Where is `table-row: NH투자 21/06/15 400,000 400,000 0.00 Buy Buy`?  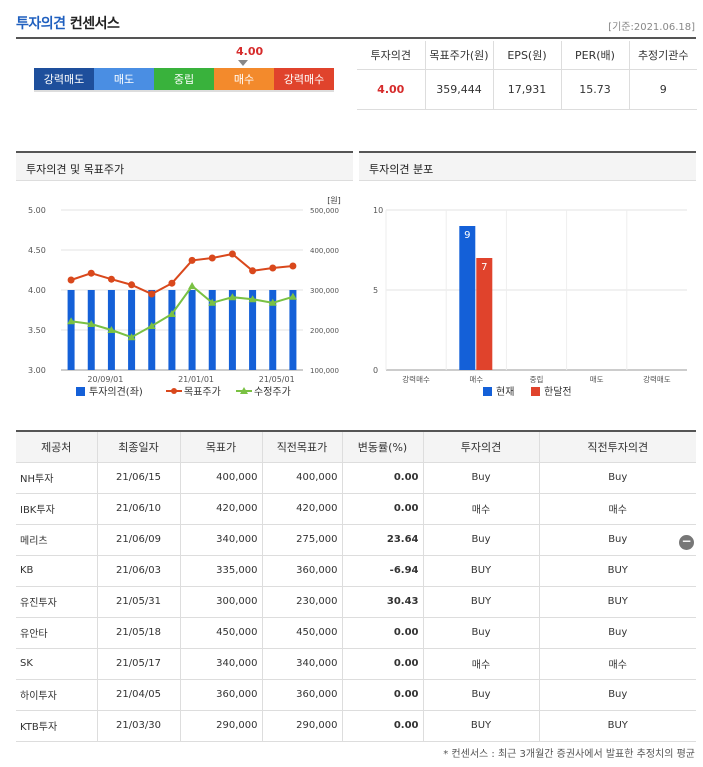
table-row: NH투자 21/06/15 400,000 400,000 0.00 Buy Buy is located at coordinates (356, 477).